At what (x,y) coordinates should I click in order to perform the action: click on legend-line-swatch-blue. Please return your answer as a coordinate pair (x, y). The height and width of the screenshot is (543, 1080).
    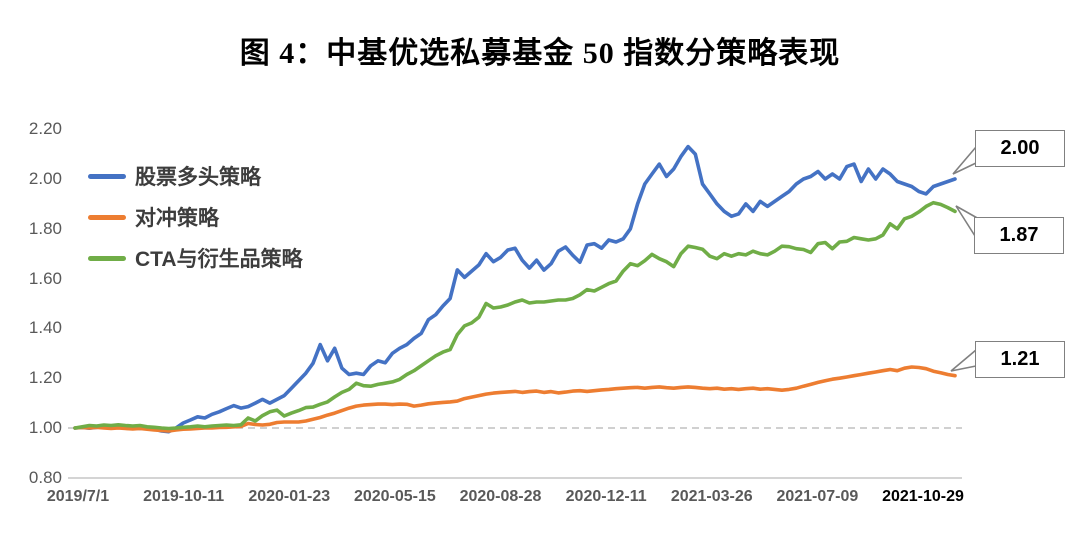
    Looking at the image, I should click on (107, 176).